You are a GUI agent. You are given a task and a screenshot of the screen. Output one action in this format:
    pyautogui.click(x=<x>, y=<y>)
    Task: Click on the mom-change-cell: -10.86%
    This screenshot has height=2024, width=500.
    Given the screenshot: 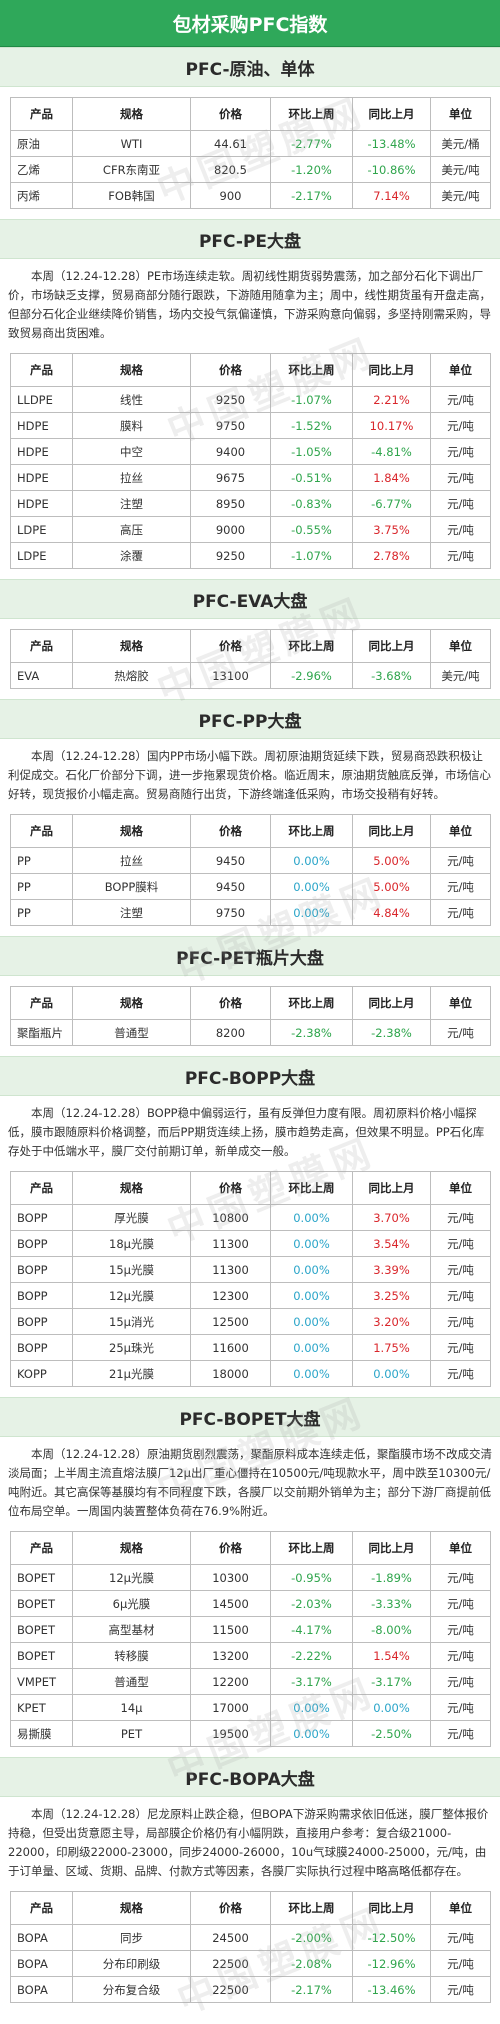 What is the action you would take?
    pyautogui.click(x=391, y=169)
    